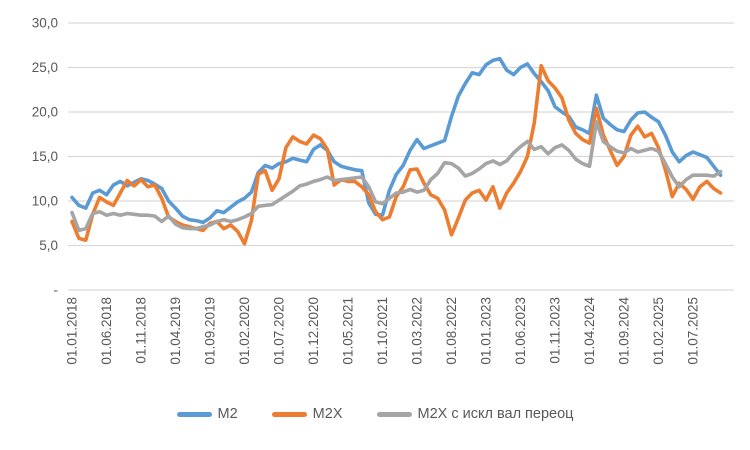 The height and width of the screenshot is (450, 750). I want to click on x-axis-tick-label: 01.02.2025, so click(658, 331).